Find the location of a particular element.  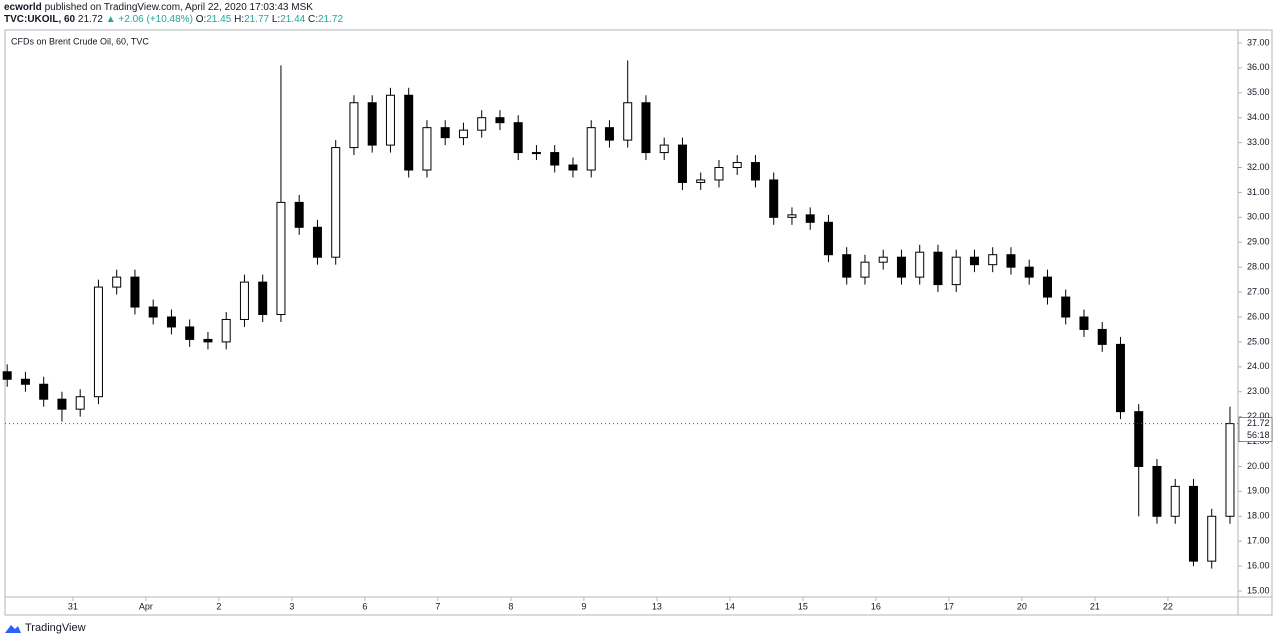

y-tick-label: 24.00 is located at coordinates (1258, 366).